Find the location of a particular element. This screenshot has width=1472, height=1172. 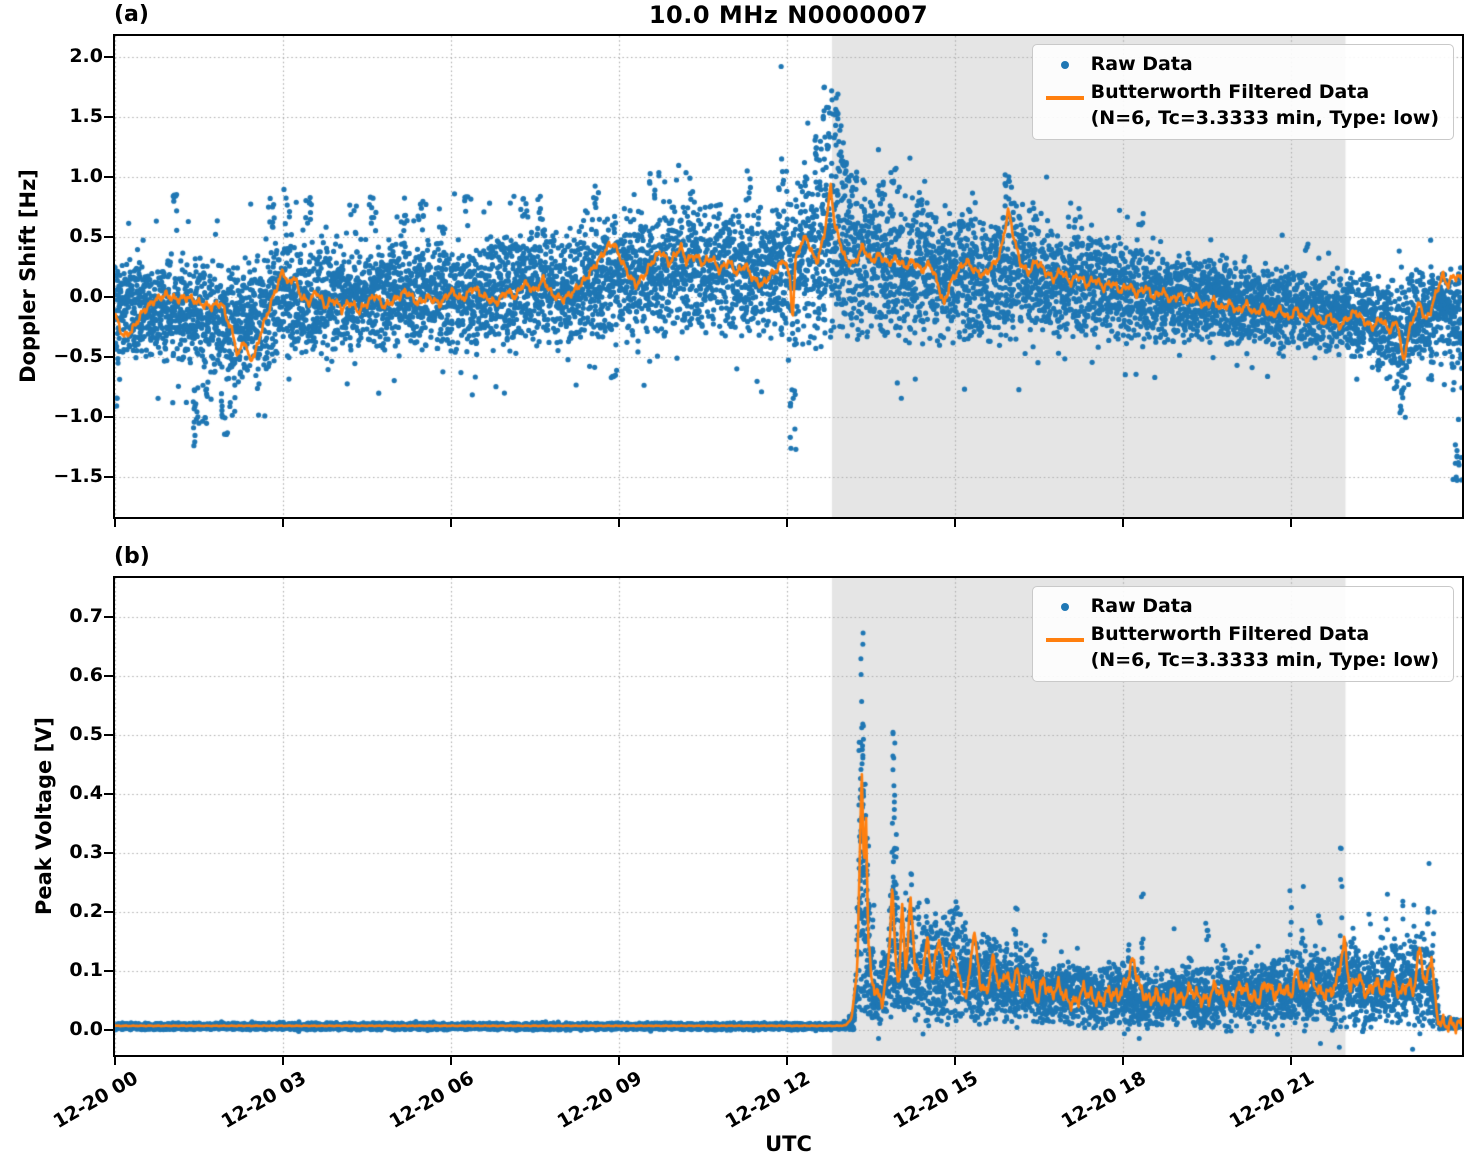

x-tick-label: 12-20 21 is located at coordinates (1272, 1100).